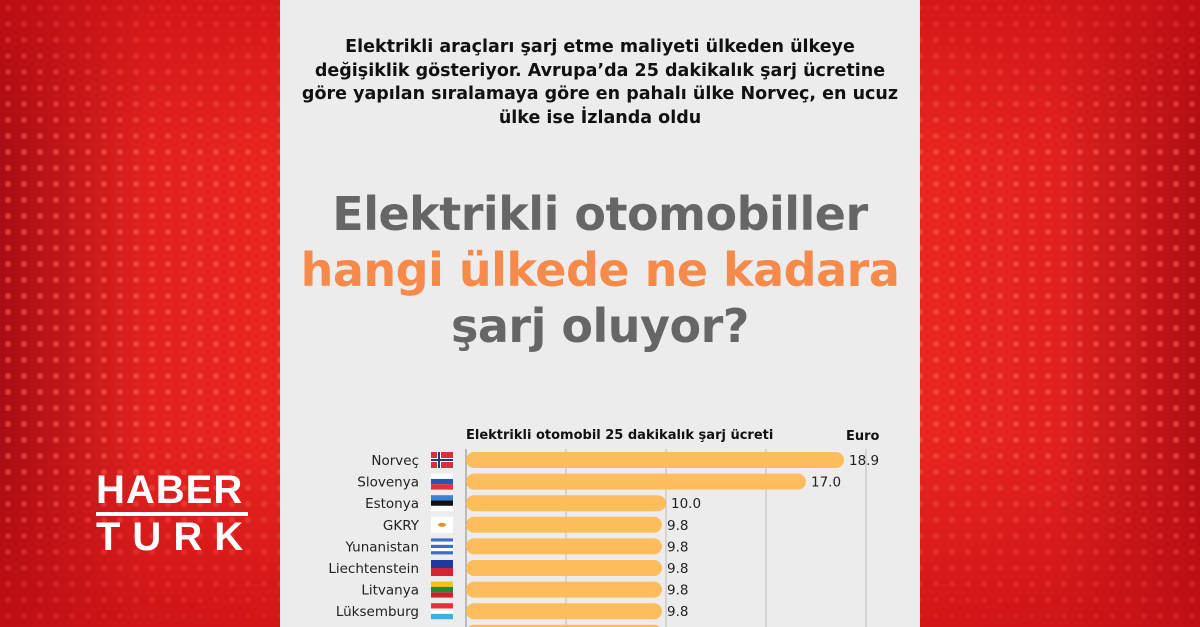 This screenshot has height=627, width=1200. What do you see at coordinates (401, 526) in the screenshot?
I see `category-label: GKRY` at bounding box center [401, 526].